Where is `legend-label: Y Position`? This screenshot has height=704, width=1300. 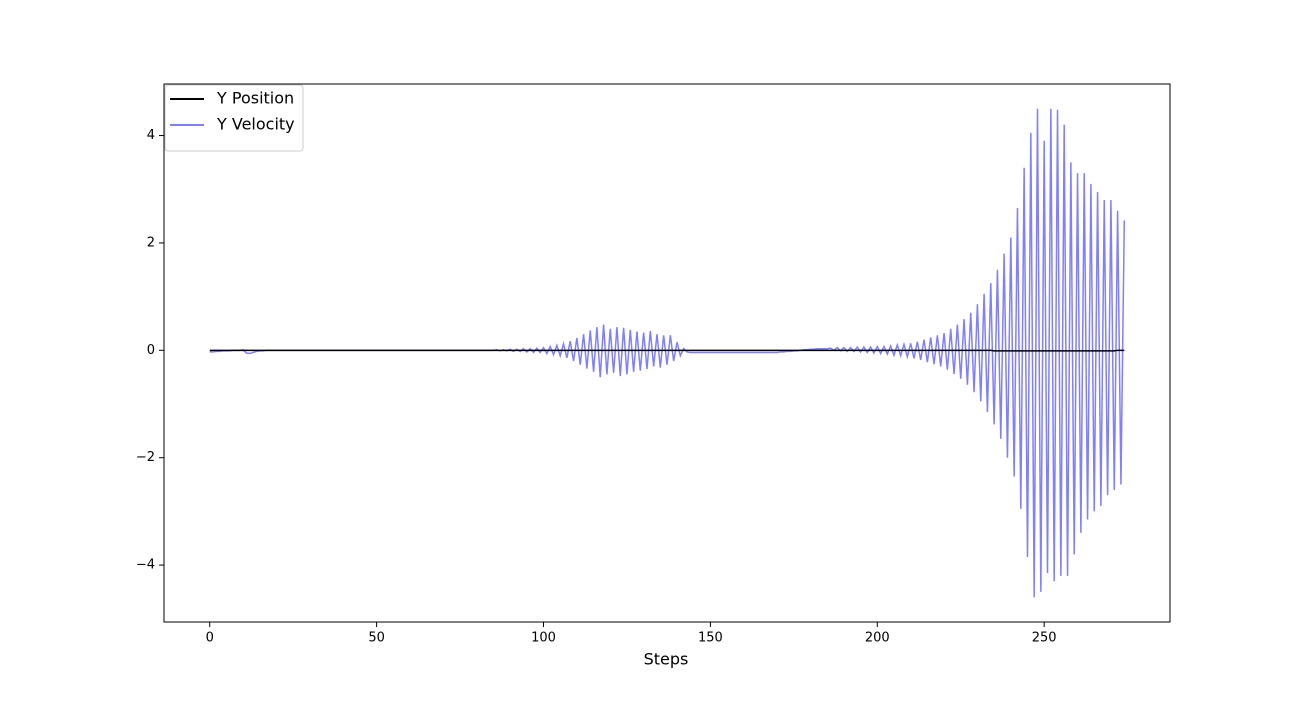 legend-label: Y Position is located at coordinates (255, 98).